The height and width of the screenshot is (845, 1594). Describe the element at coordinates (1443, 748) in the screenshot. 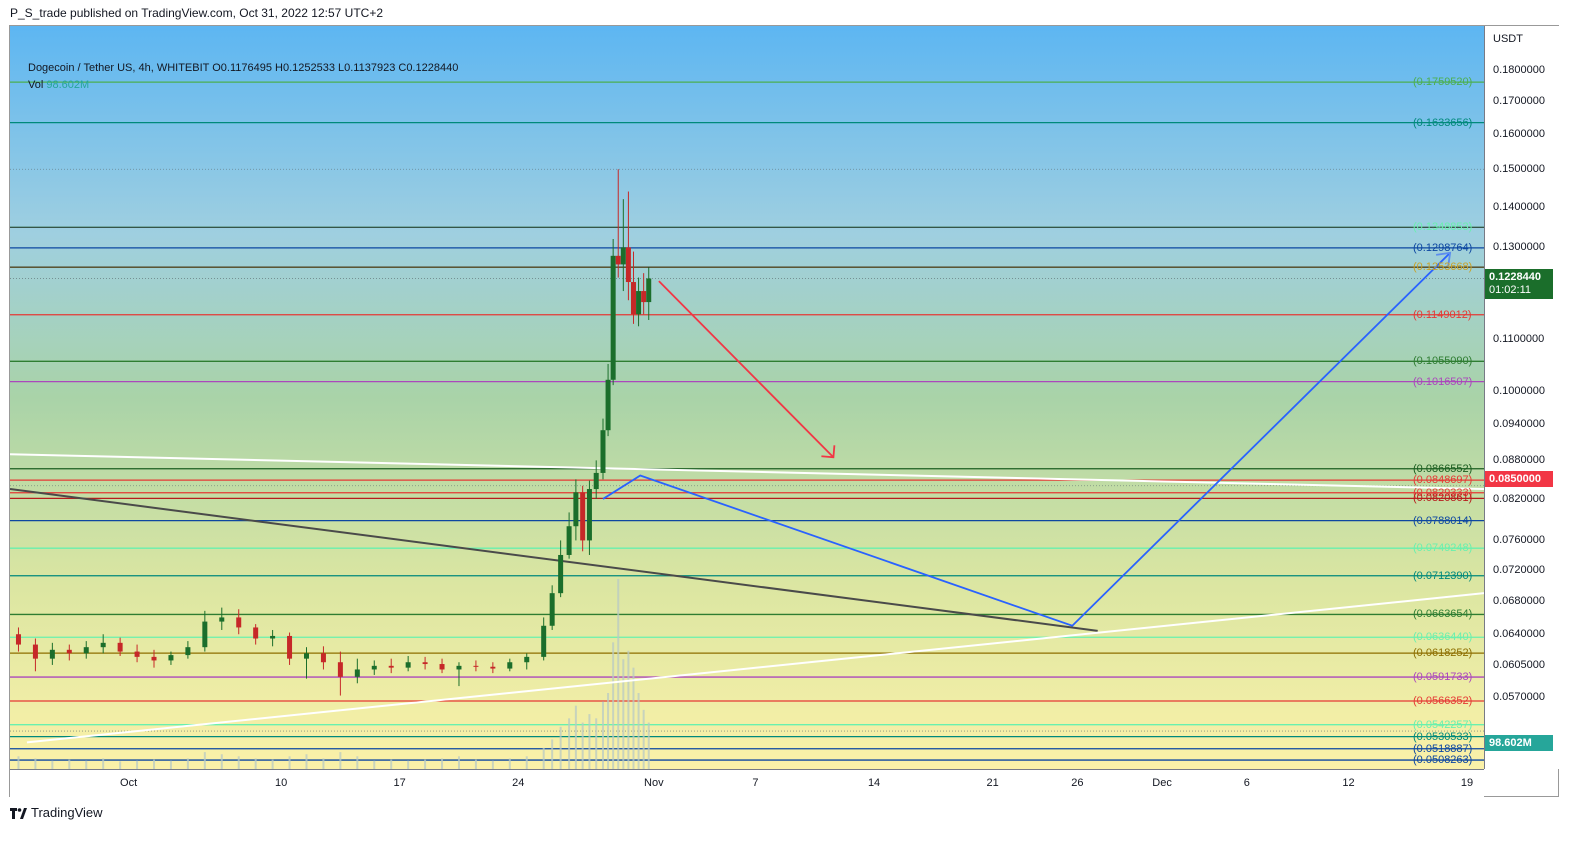

I see `level-label: (0.0518887)` at that location.